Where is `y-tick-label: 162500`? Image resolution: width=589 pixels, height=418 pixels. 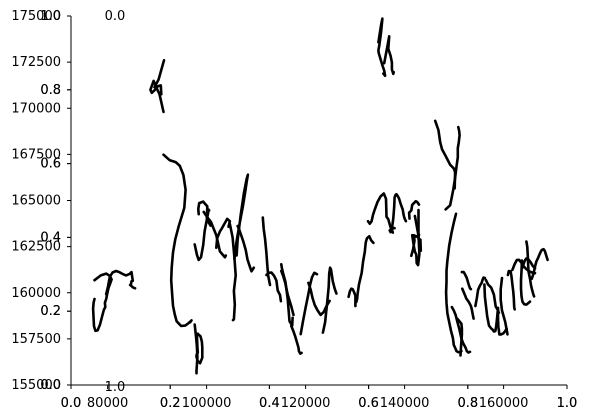 y-tick-label: 162500 is located at coordinates (36, 247).